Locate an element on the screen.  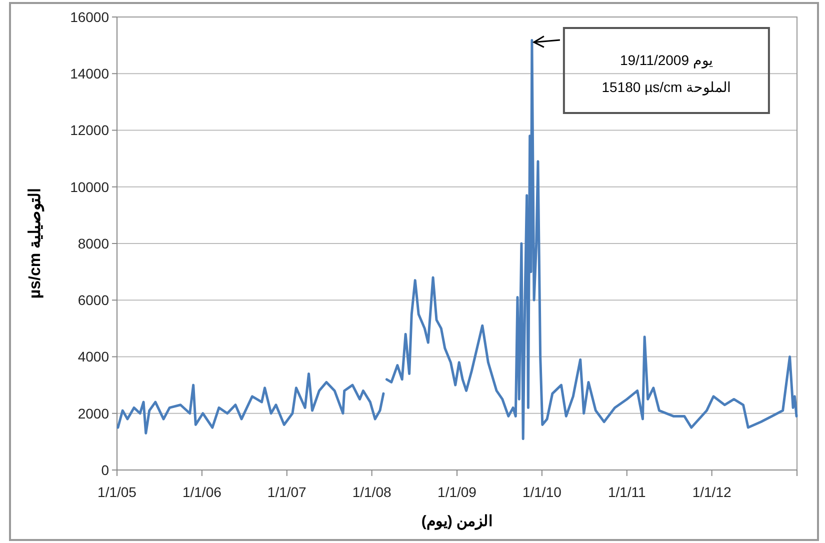
y-tick-label: 12000 is located at coordinates (90, 130).